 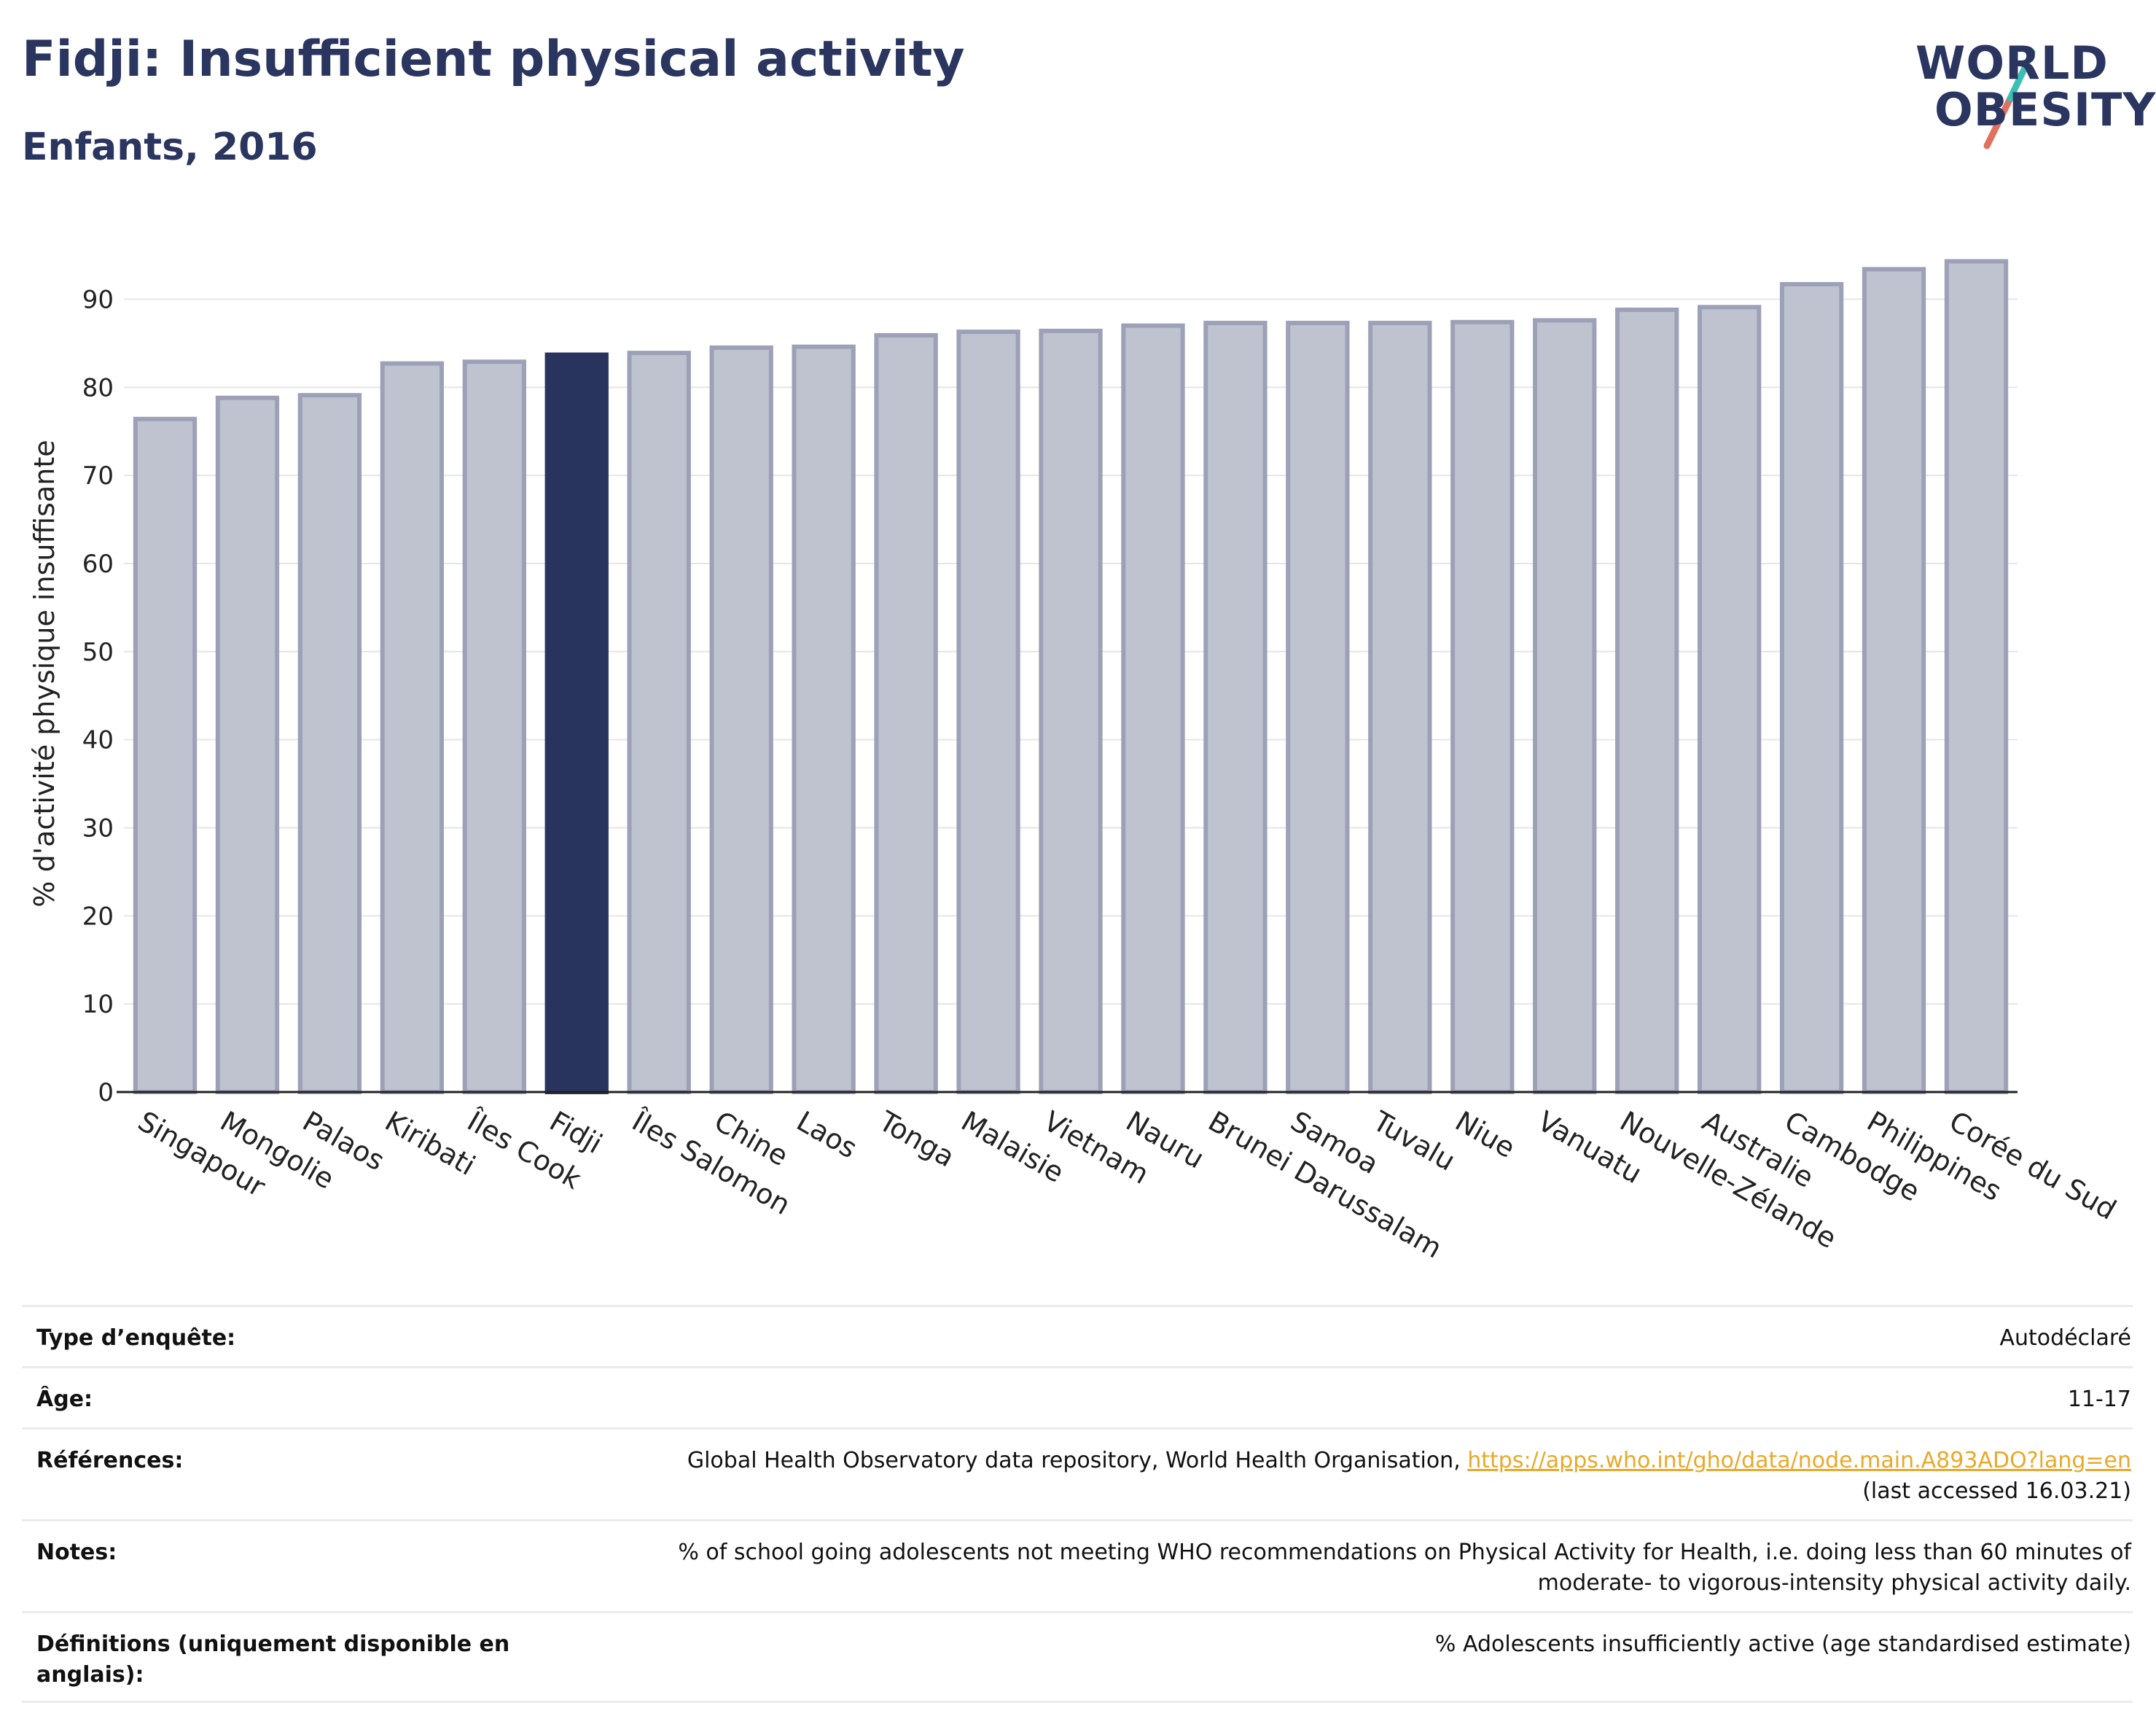 What do you see at coordinates (98, 388) in the screenshot?
I see `y-tick-label: 80` at bounding box center [98, 388].